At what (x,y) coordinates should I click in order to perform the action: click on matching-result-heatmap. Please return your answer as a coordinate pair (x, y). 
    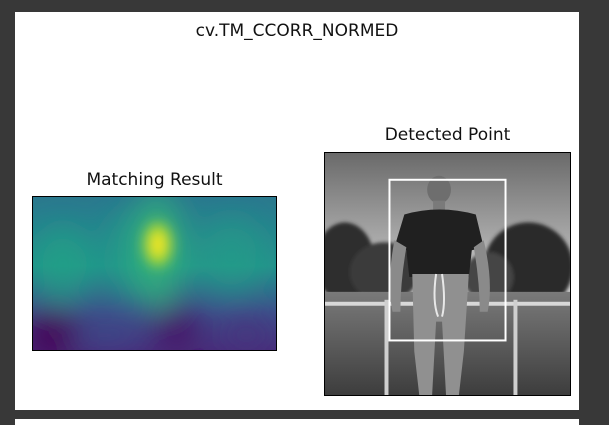
    Looking at the image, I should click on (154, 273).